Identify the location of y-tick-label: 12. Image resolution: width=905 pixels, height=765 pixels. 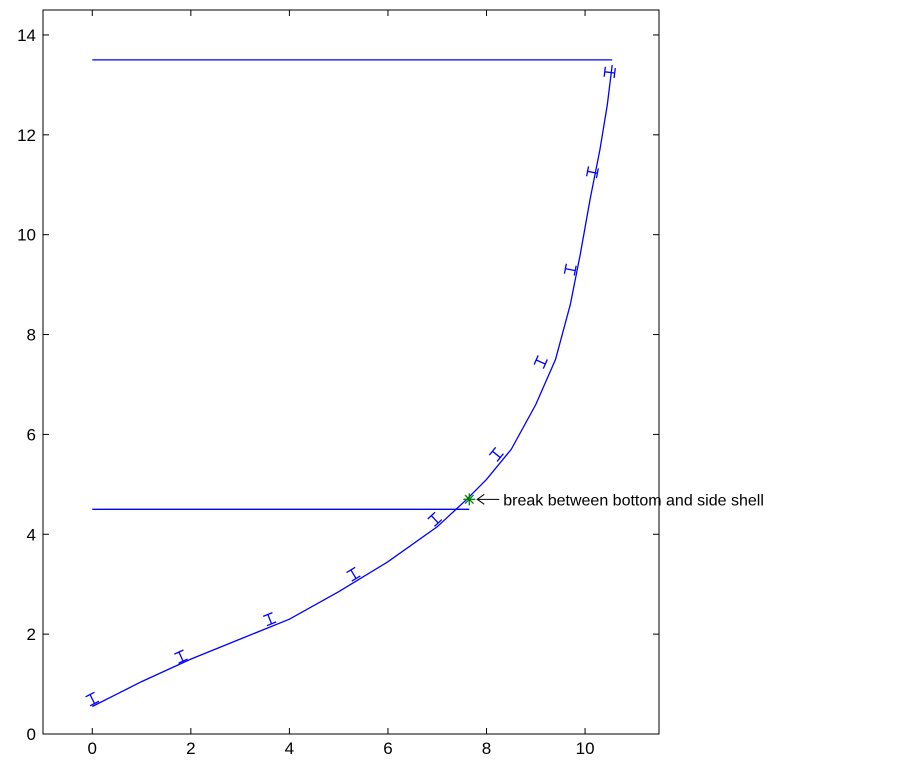
(26, 135).